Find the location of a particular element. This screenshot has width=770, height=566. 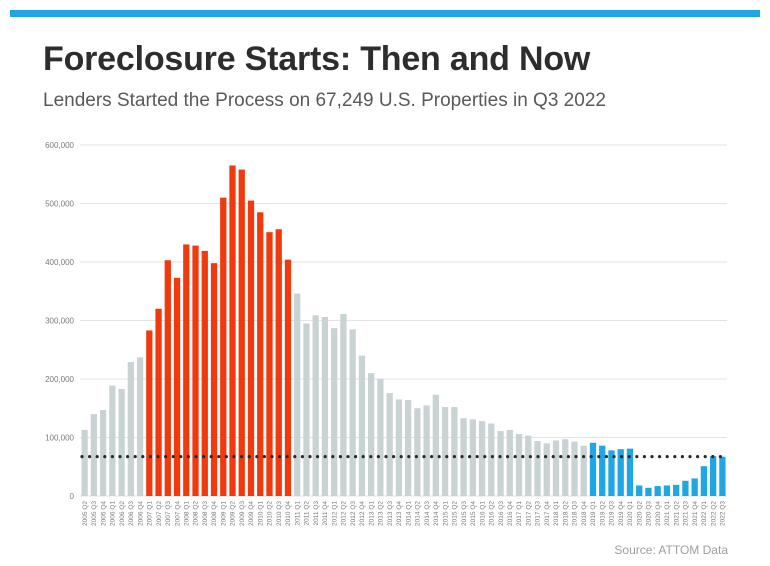

x-tick-label: 2022 Q2 is located at coordinates (713, 513).